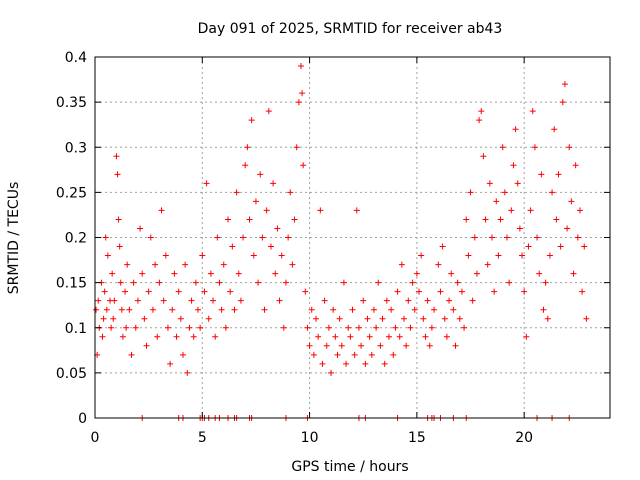 Image resolution: width=640 pixels, height=480 pixels. What do you see at coordinates (71, 193) in the screenshot?
I see `y-tick-label: 0.25` at bounding box center [71, 193].